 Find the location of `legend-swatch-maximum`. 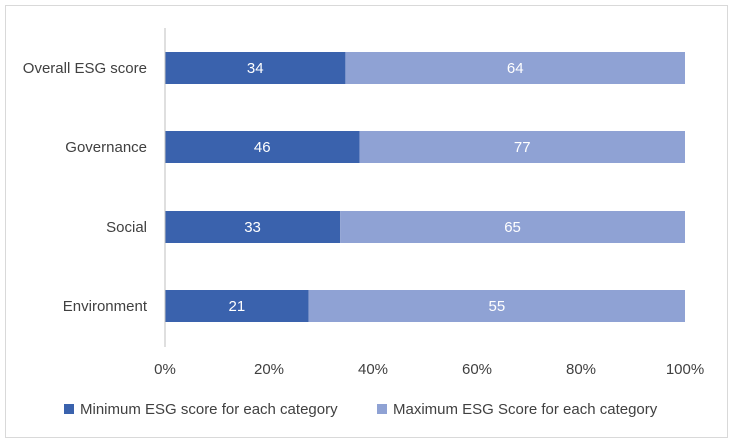

legend-swatch-maximum is located at coordinates (382, 409).